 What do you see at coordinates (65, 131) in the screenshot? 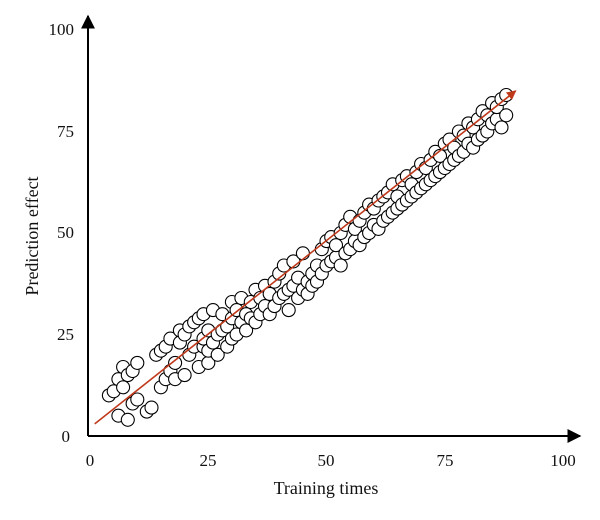
I see `y-tick-label: 75` at bounding box center [65, 131].